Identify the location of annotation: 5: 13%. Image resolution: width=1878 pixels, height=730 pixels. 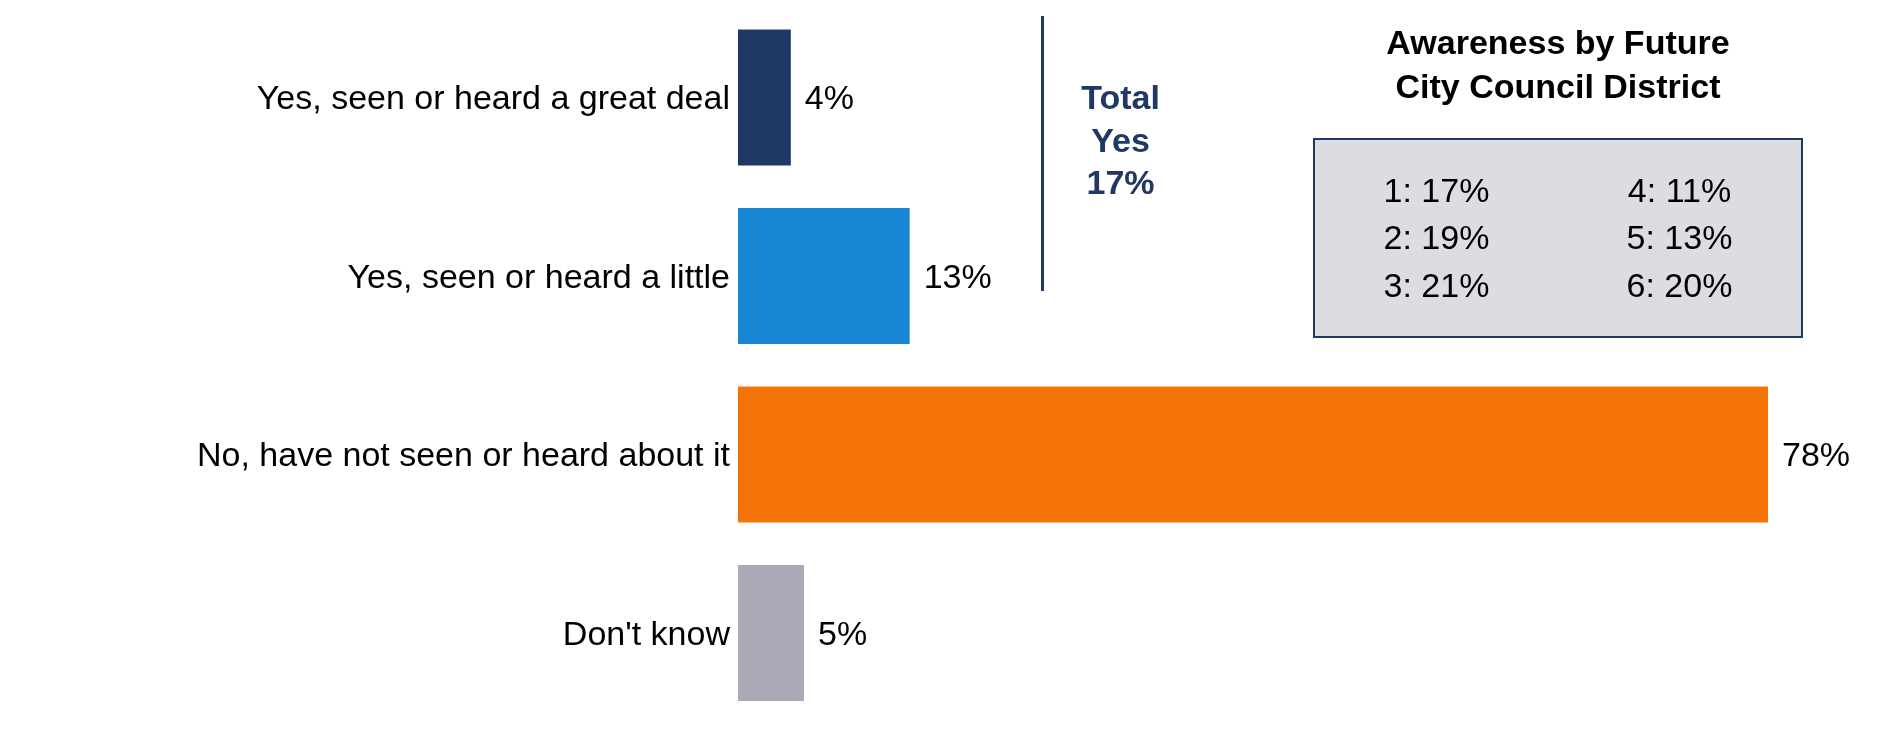
(1679, 238).